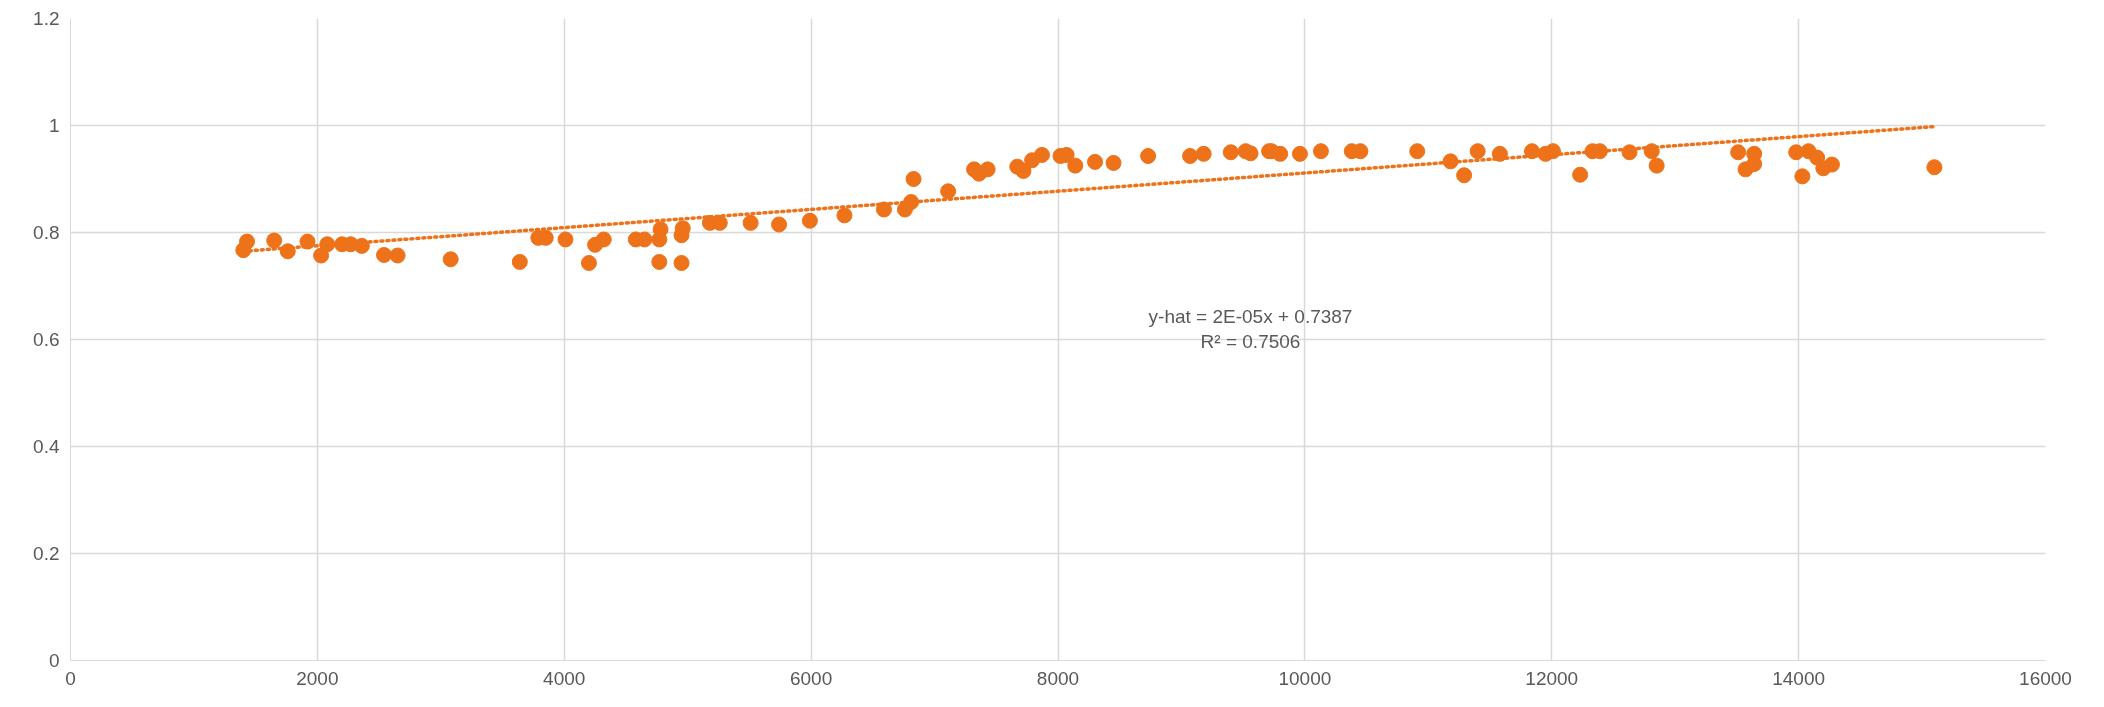 Image resolution: width=2104 pixels, height=707 pixels. What do you see at coordinates (1552, 678) in the screenshot?
I see `x-tick-label: 12000` at bounding box center [1552, 678].